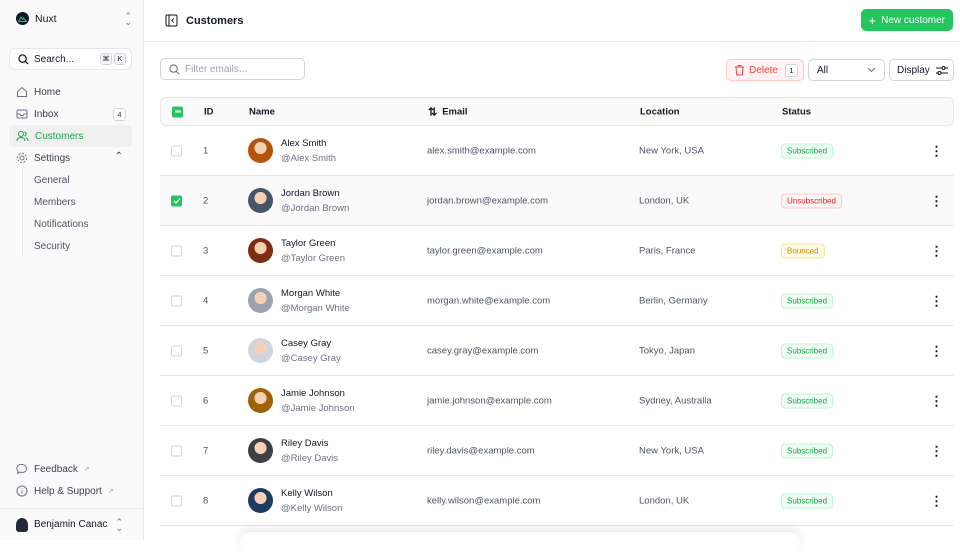 The height and width of the screenshot is (552, 960). What do you see at coordinates (106, 59) in the screenshot?
I see `kbd-cmd: ⌘` at bounding box center [106, 59].